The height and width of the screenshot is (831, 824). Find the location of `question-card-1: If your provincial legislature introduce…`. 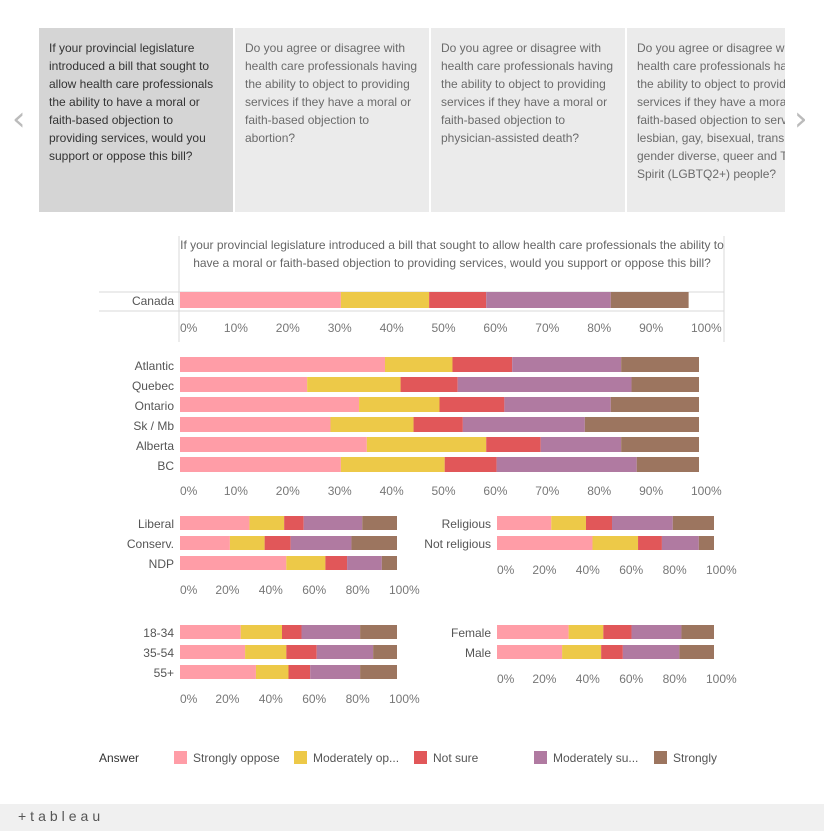

question-card-1: If your provincial legislature introduce… is located at coordinates (136, 120).